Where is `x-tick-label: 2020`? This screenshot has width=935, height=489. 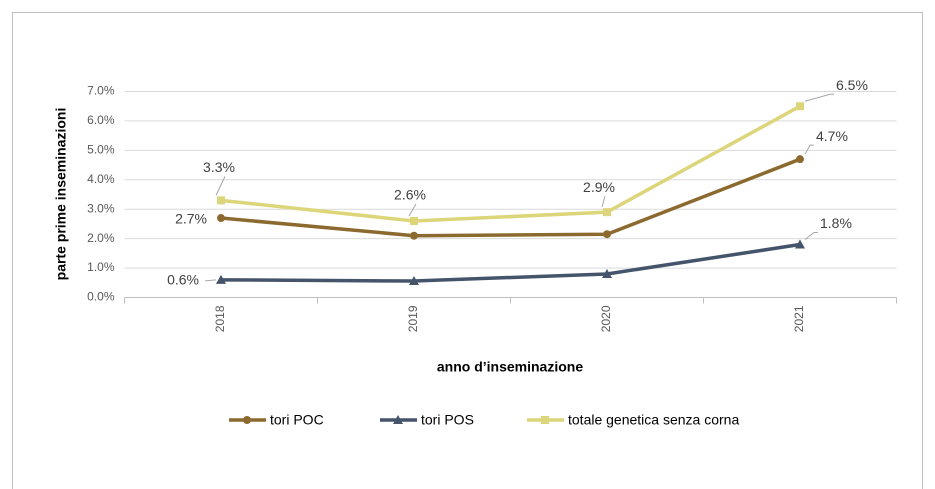 x-tick-label: 2020 is located at coordinates (606, 318).